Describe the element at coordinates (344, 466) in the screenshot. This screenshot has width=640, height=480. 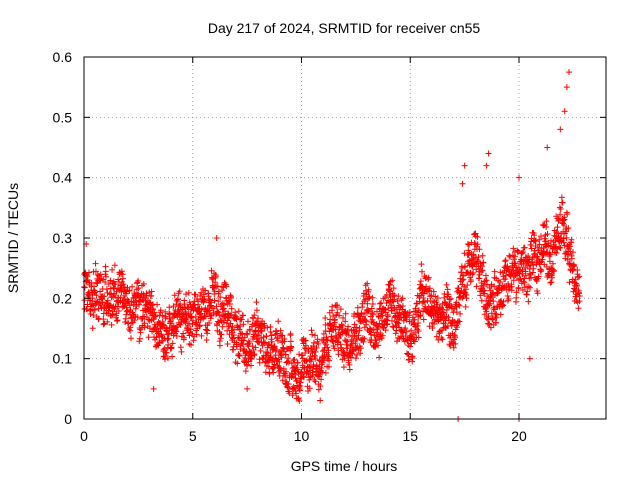
I see `x-axis-label: GPS time / hours` at that location.